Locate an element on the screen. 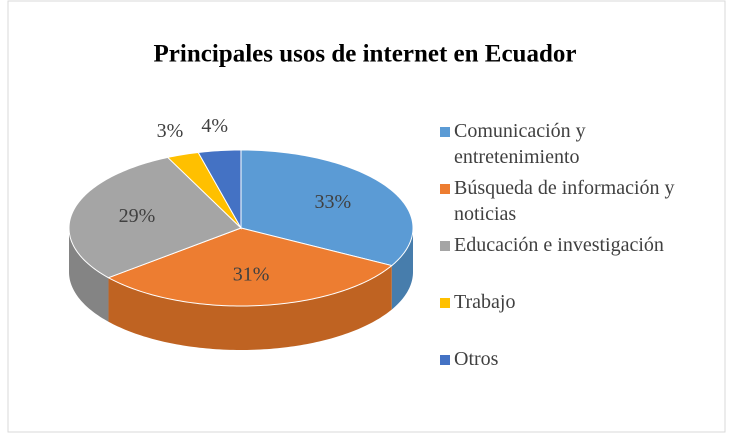 The width and height of the screenshot is (730, 434). legend-item: Otros is located at coordinates (571, 374).